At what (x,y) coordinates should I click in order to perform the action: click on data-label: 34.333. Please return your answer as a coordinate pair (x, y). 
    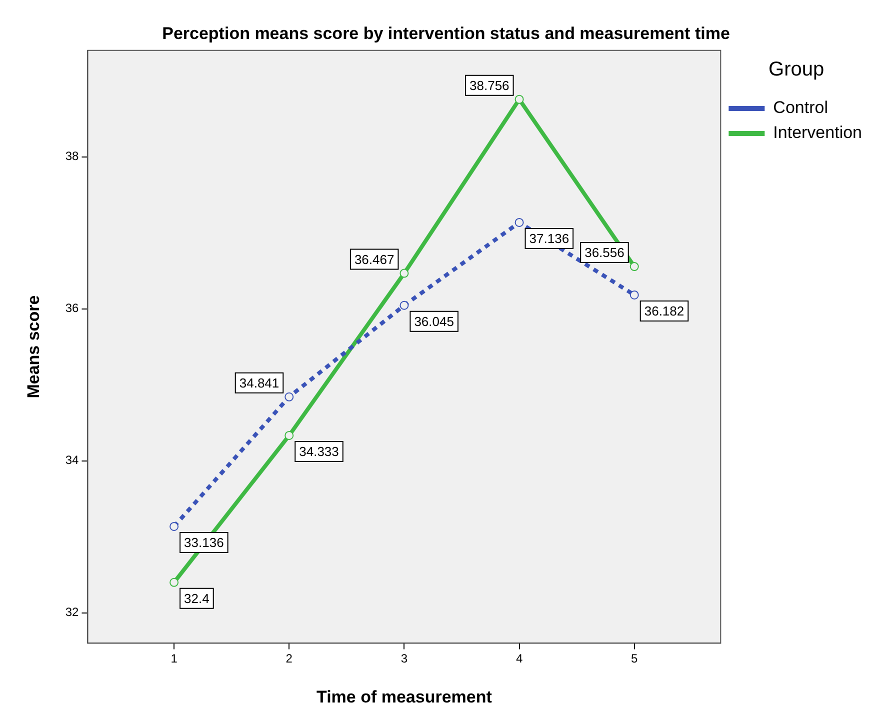
    Looking at the image, I should click on (319, 452).